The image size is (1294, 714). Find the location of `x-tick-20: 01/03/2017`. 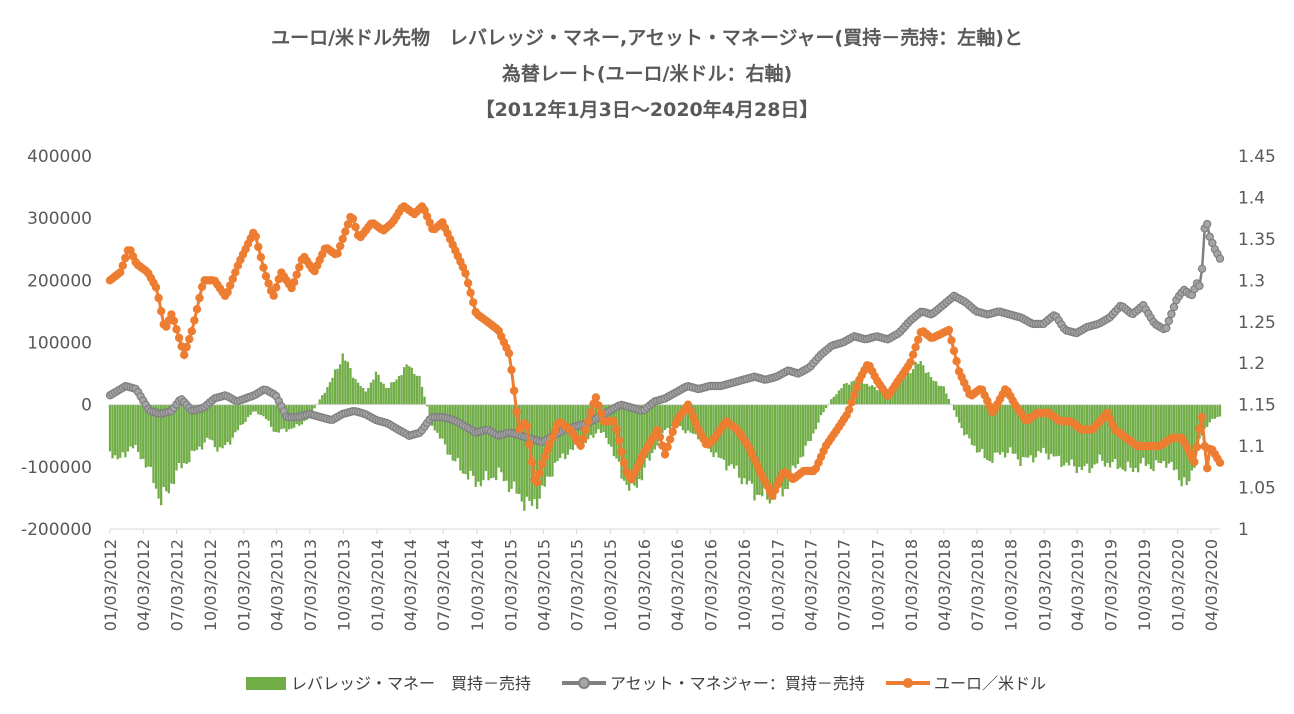

x-tick-20: 01/03/2017 is located at coordinates (778, 585).